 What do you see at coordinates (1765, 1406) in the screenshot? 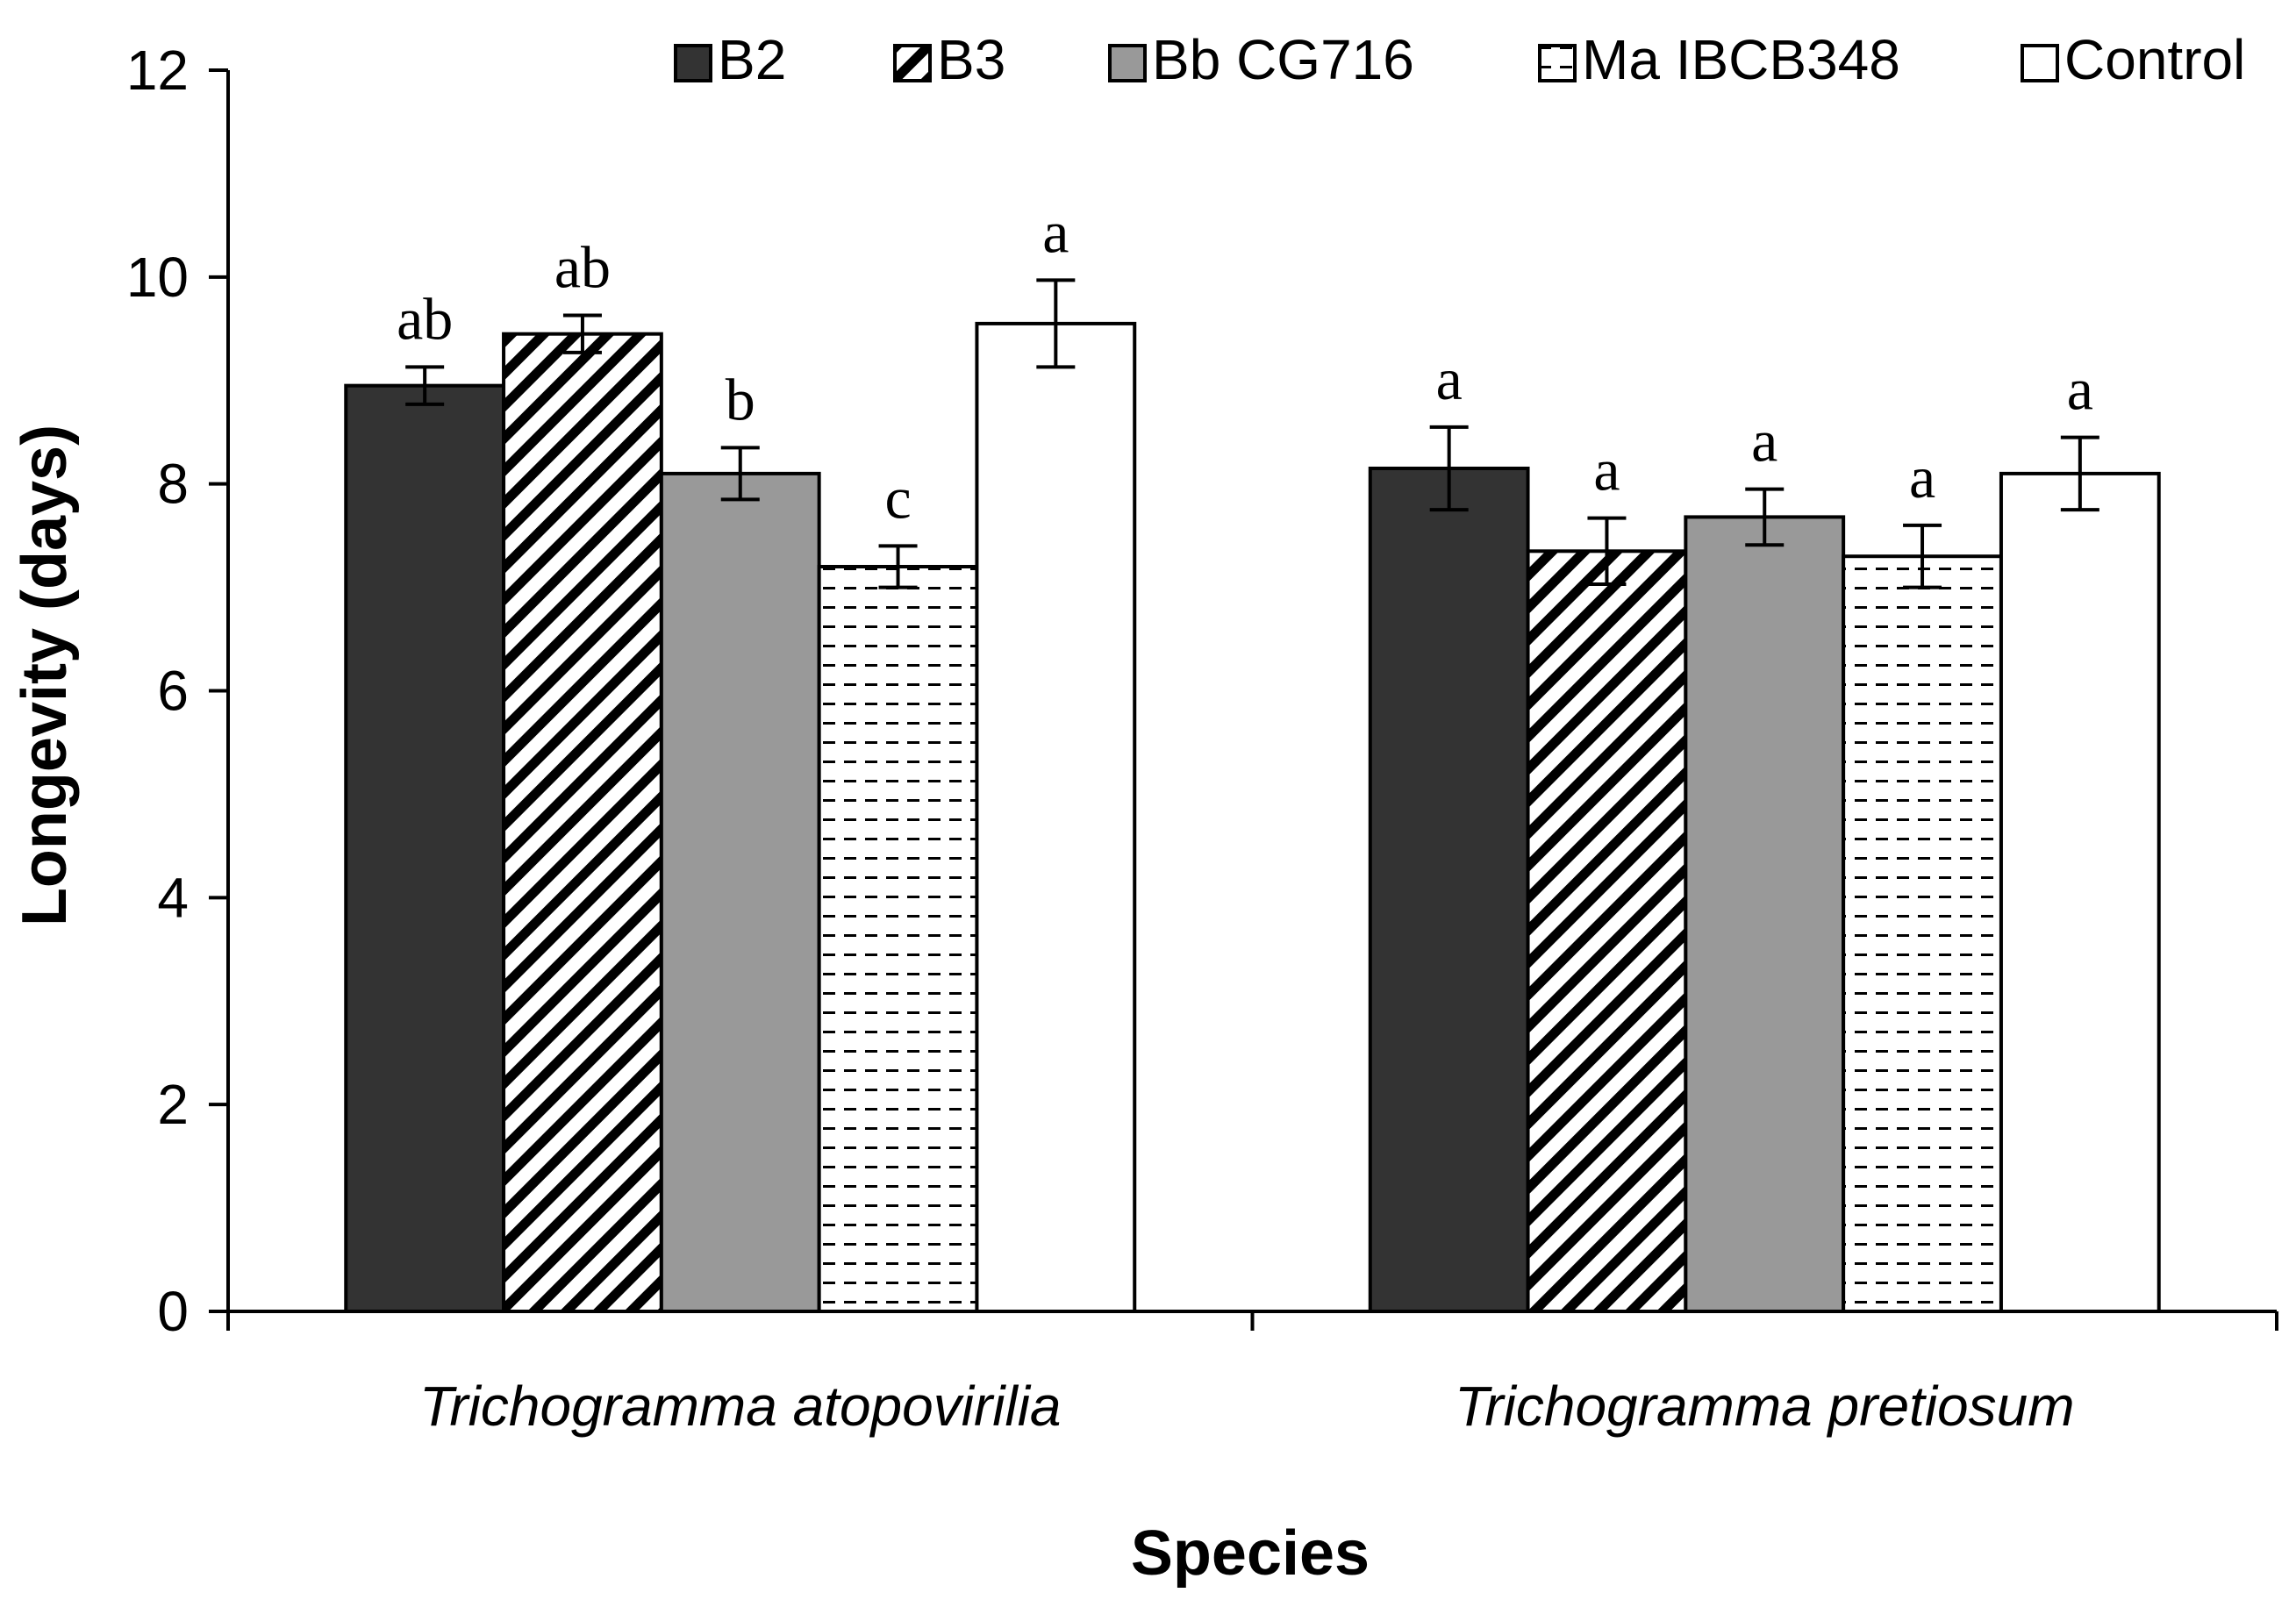
I see `x-category-label: Trichogramma pretiosum` at bounding box center [1765, 1406].